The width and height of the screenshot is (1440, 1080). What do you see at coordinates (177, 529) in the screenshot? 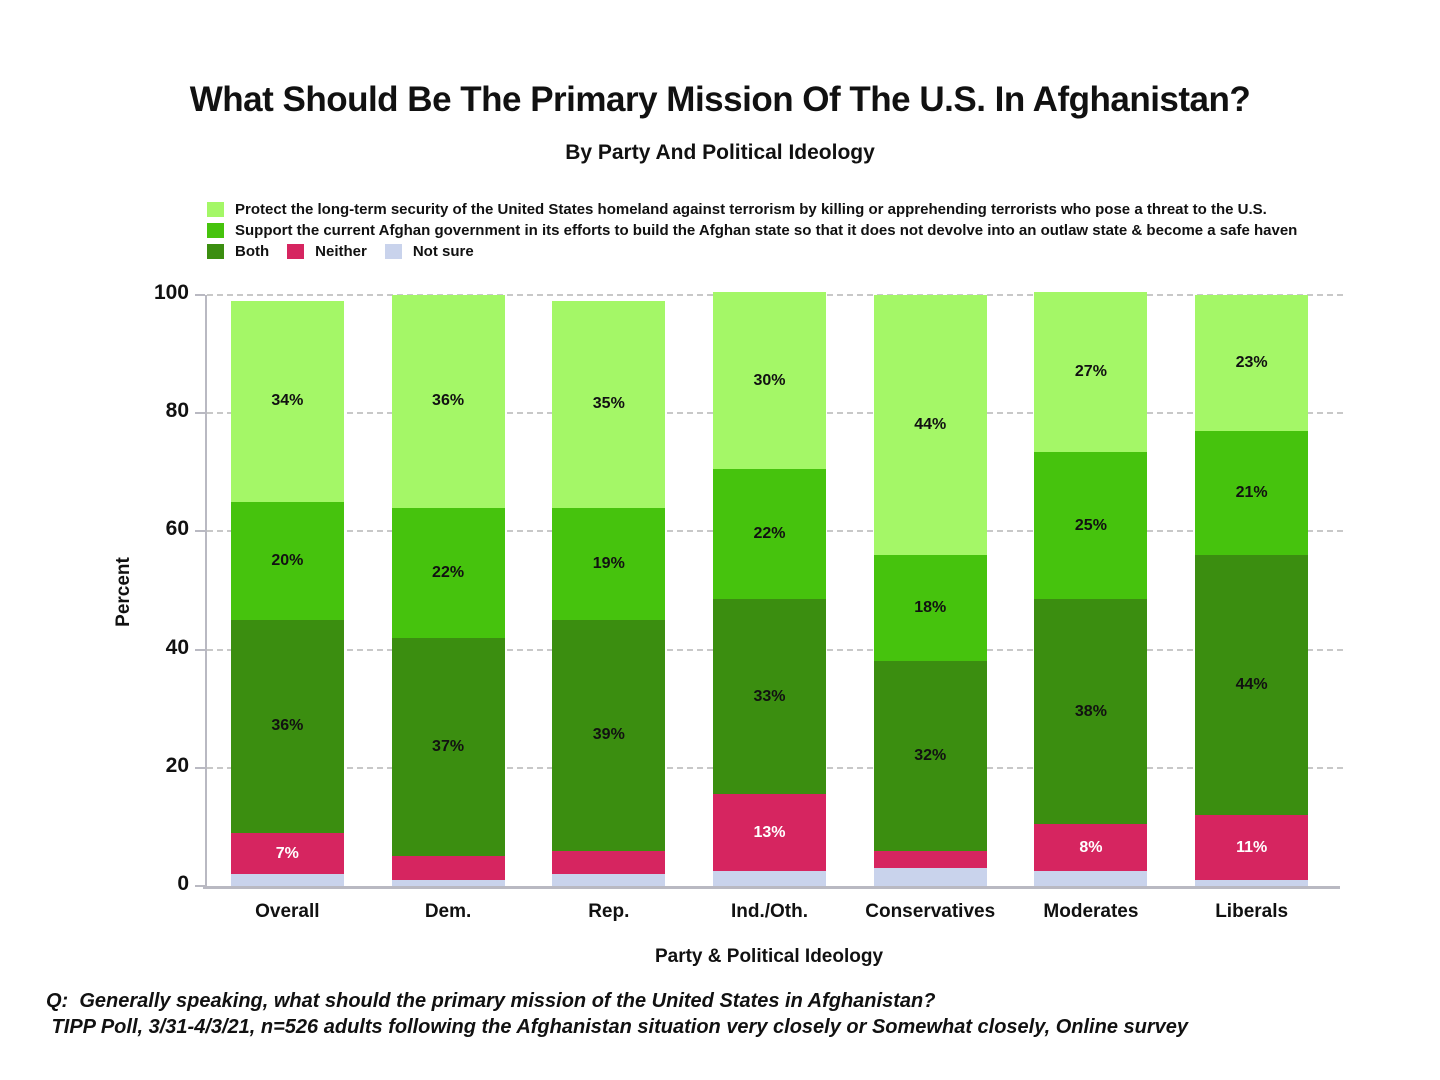
I see `y-tick-label-60: 60` at bounding box center [177, 529].